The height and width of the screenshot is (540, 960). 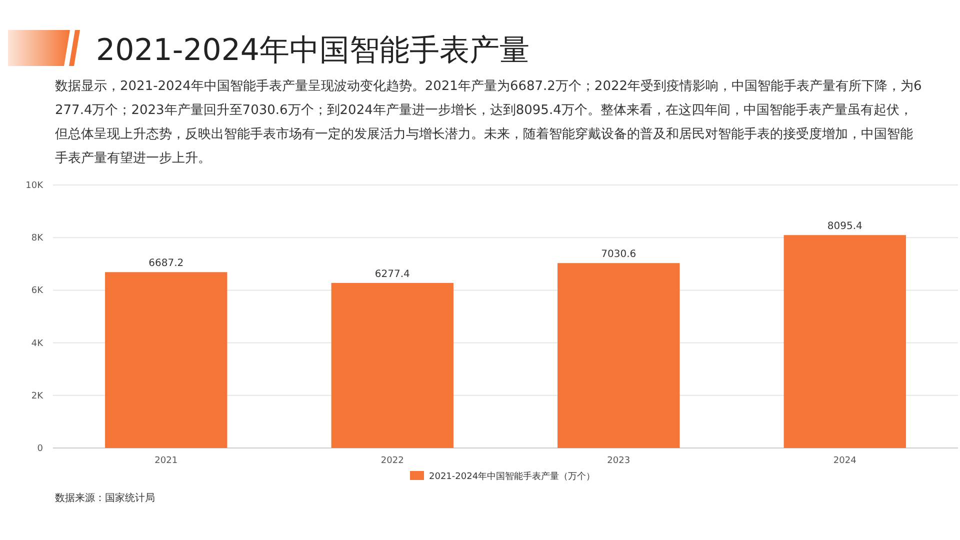 I want to click on y-tick-label: 10K, so click(x=35, y=186).